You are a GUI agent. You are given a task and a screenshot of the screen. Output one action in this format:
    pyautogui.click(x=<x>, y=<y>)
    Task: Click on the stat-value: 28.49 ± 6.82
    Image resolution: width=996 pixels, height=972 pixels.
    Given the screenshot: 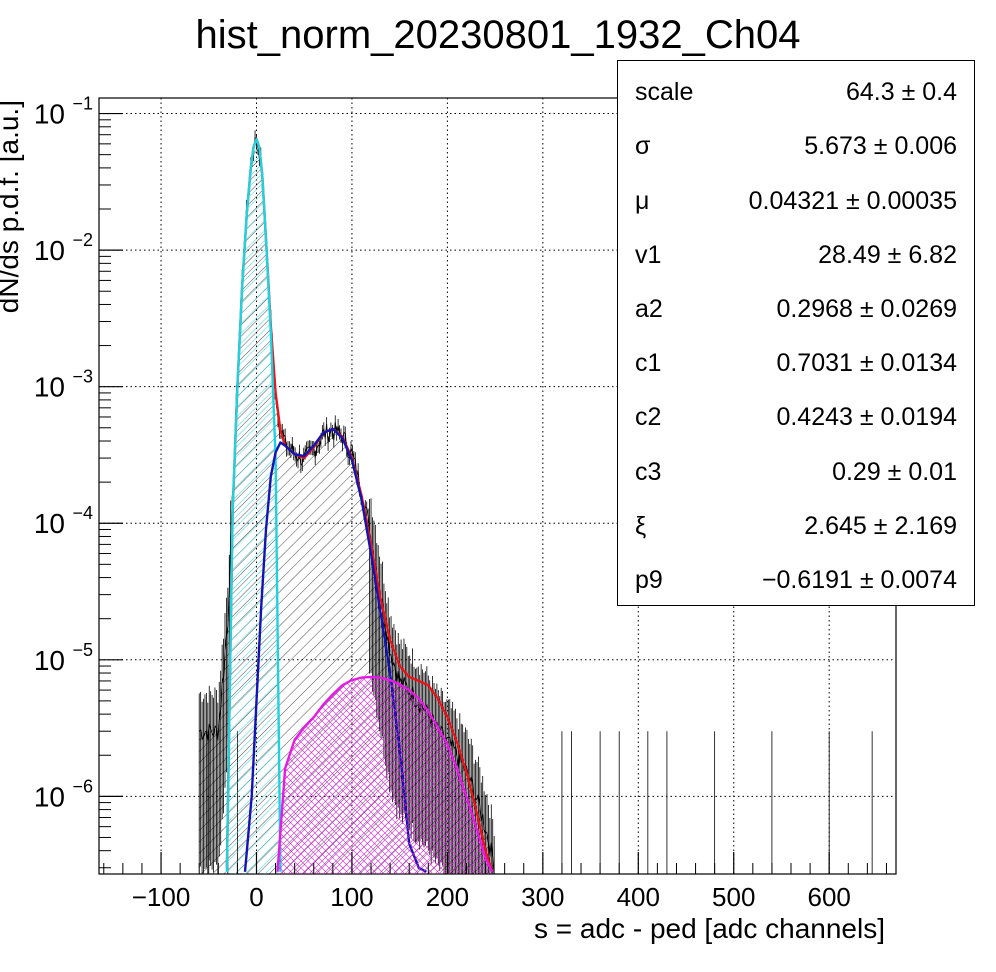 What is the action you would take?
    pyautogui.click(x=887, y=255)
    